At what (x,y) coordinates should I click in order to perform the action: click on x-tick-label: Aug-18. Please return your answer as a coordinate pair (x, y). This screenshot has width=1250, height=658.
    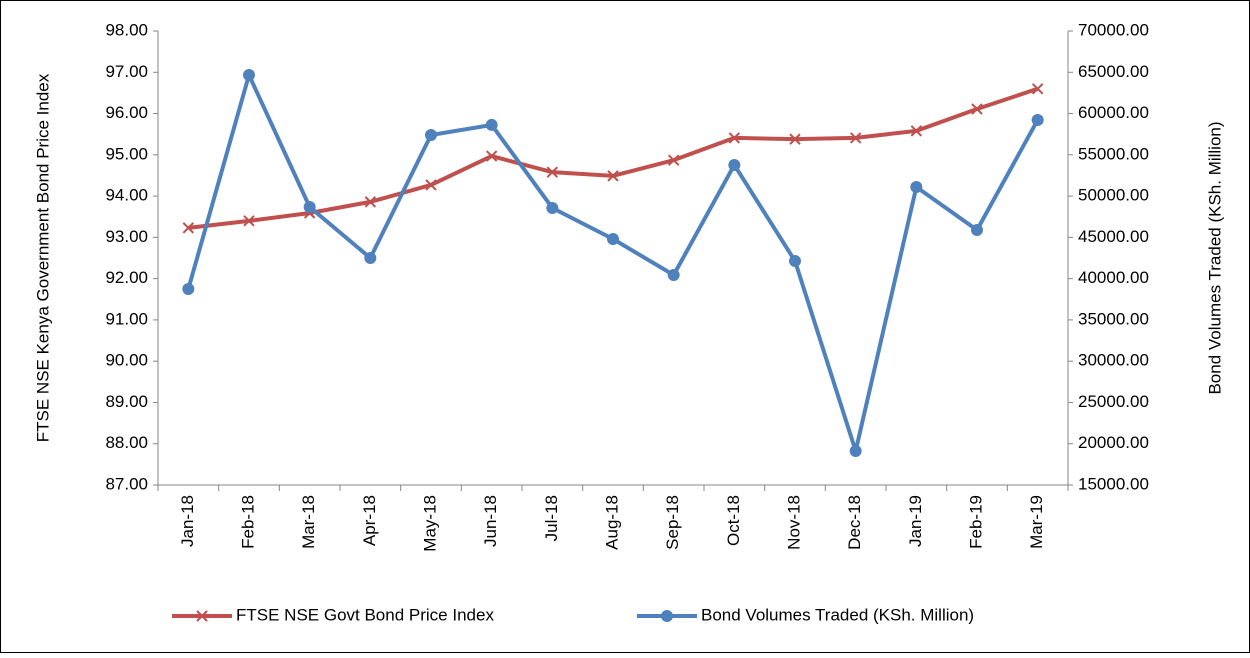
    Looking at the image, I should click on (611, 522).